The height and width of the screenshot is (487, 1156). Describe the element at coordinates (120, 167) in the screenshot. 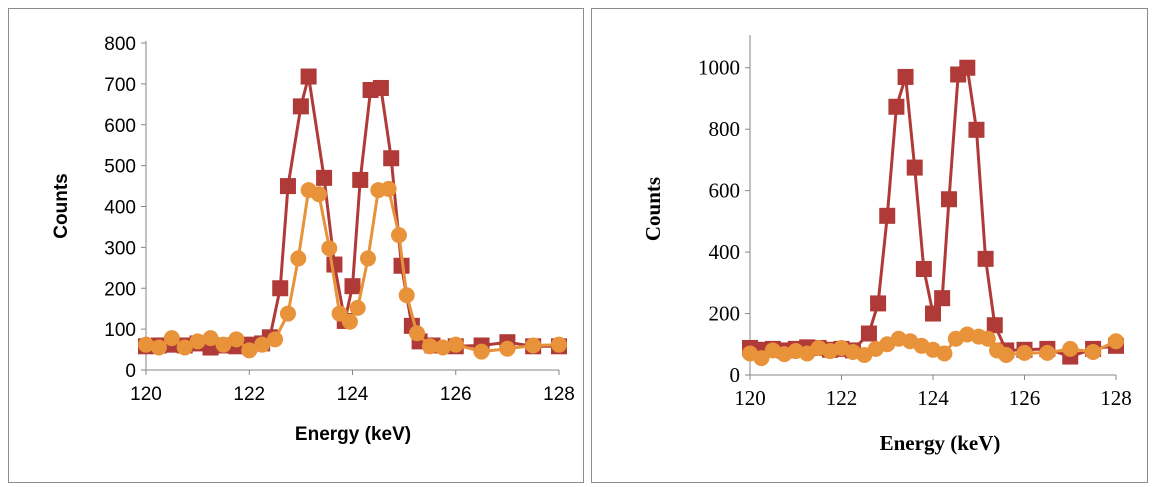

I see `y-tick-label: 500` at that location.